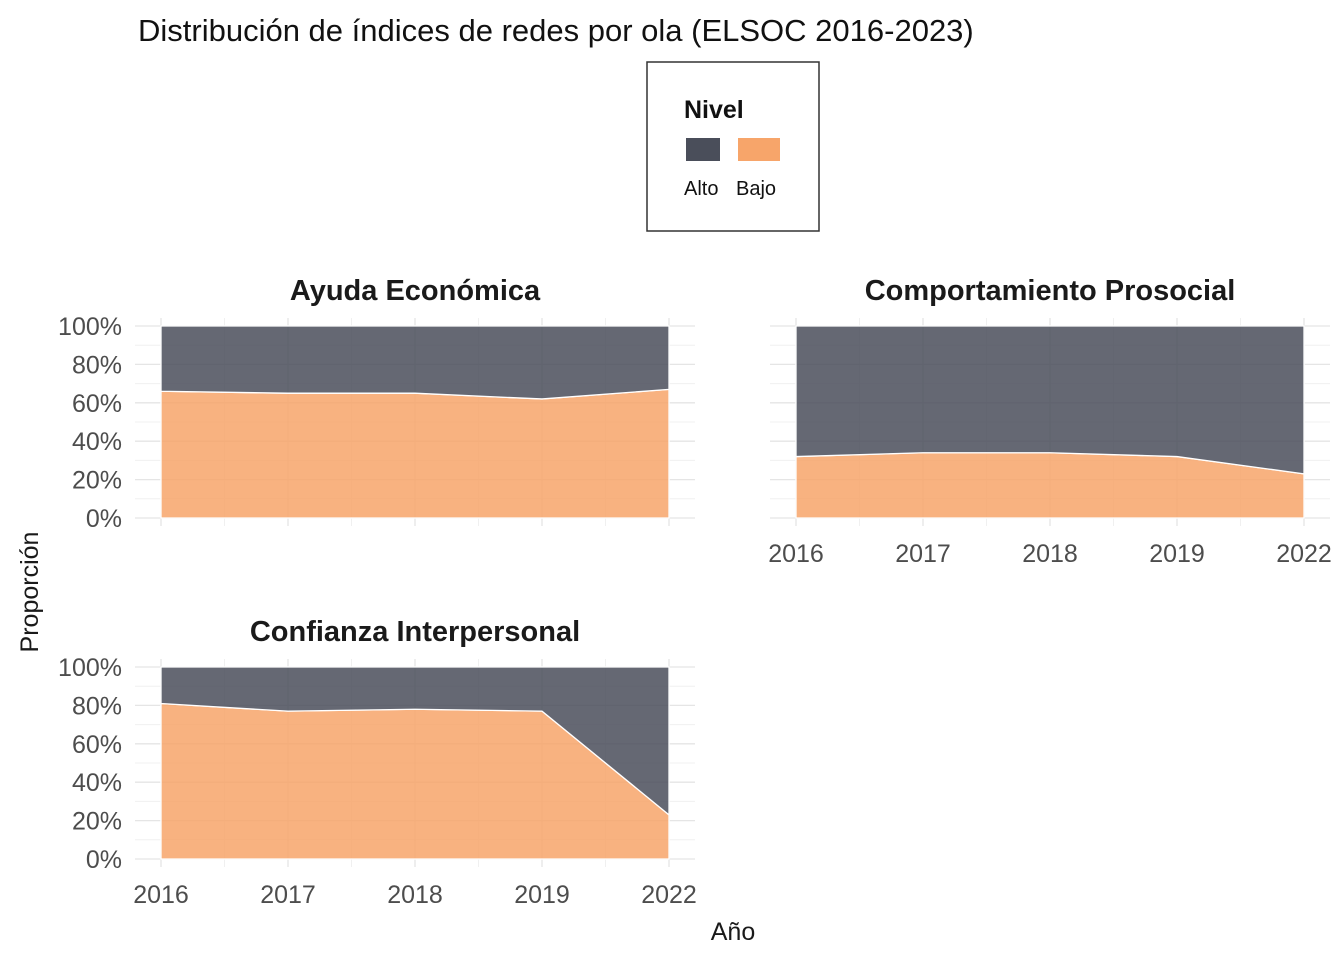  I want to click on legend-box, so click(733, 146).